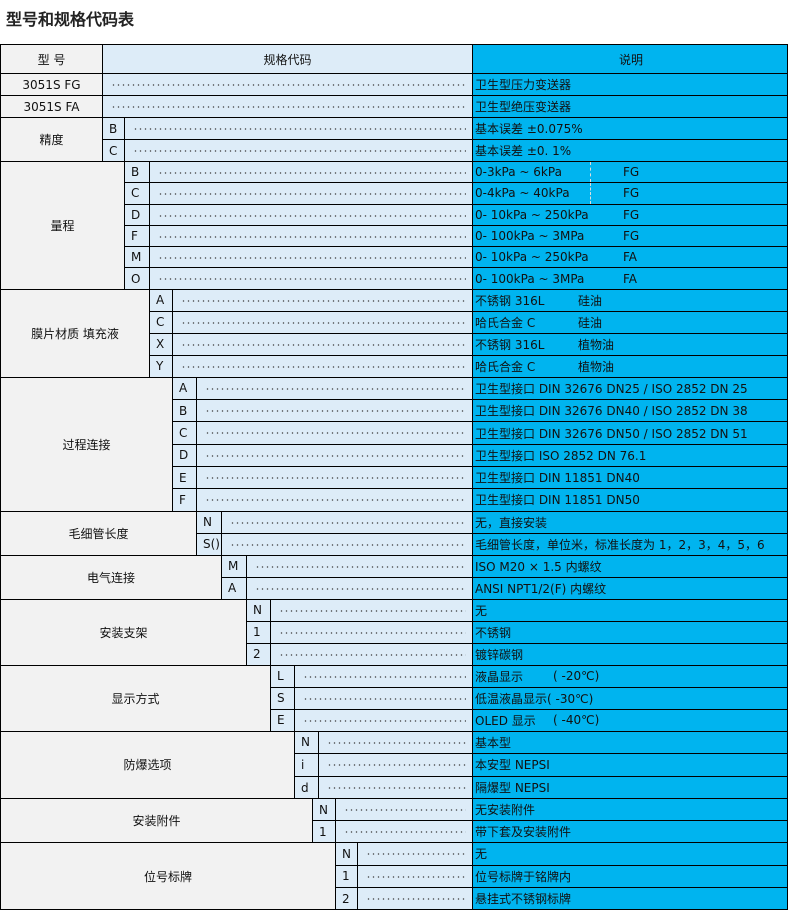 The height and width of the screenshot is (911, 788). I want to click on description-cell: 卫生型接口 DIN 32676 DN25 / ISO 2852 DN 25, so click(630, 389).